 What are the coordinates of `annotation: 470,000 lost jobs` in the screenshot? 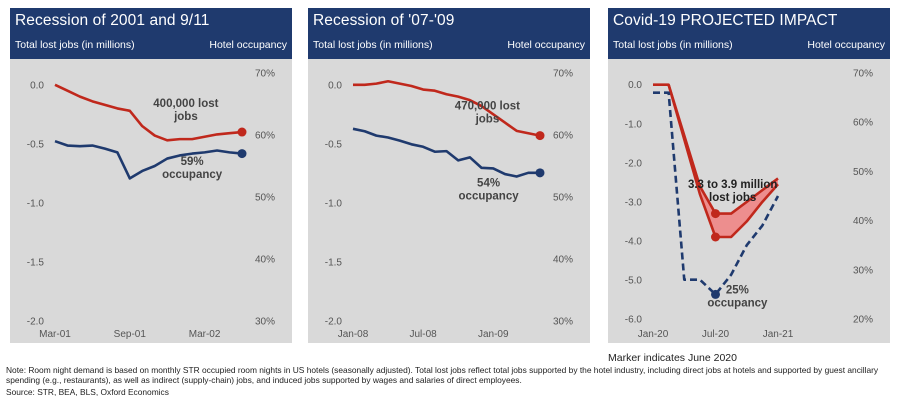 It's located at (487, 113).